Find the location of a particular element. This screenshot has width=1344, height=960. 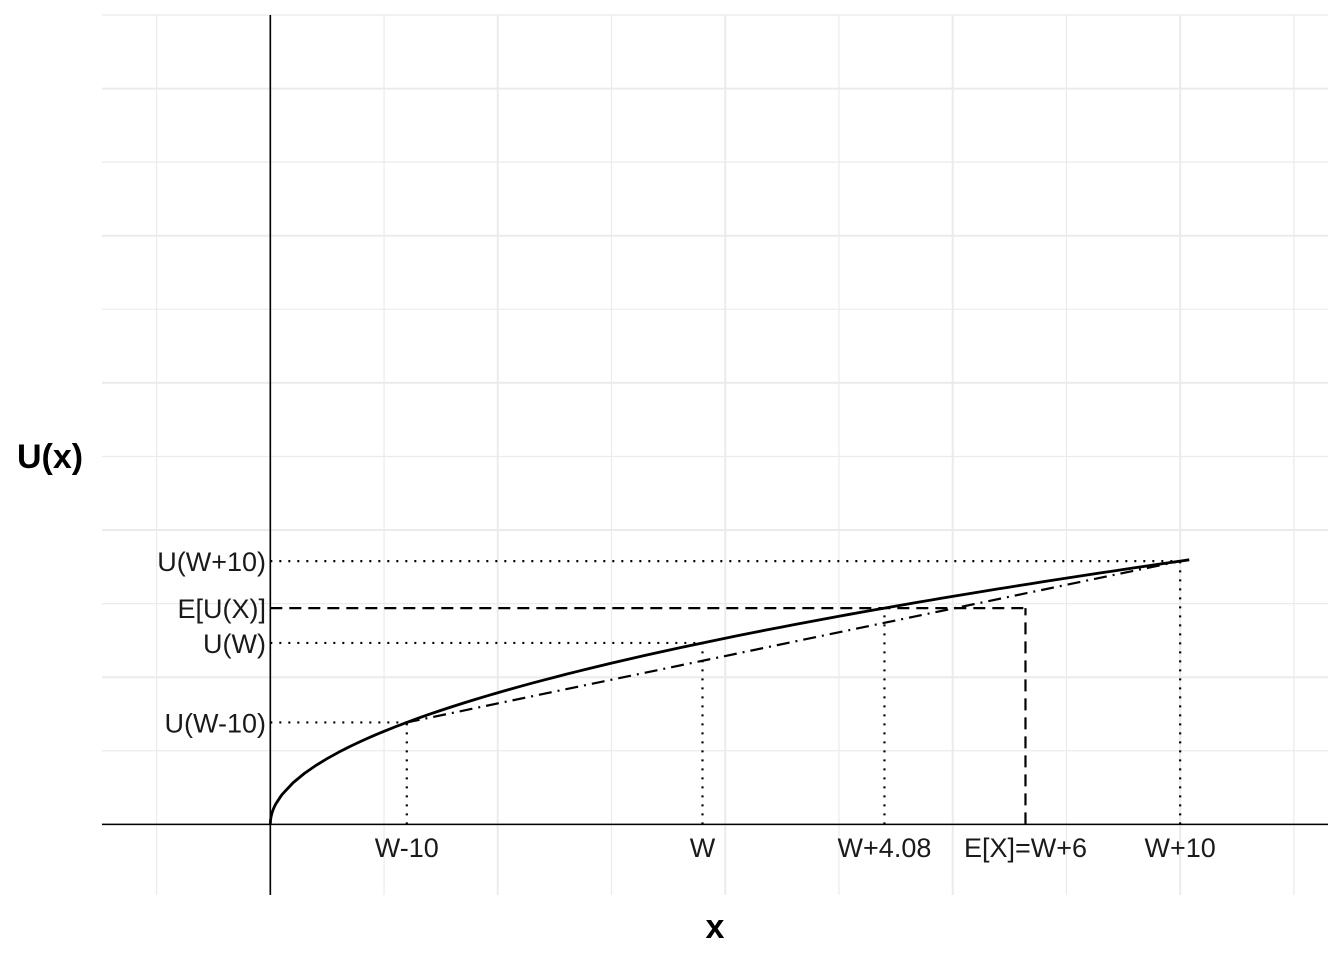

x-tick-label: W+4.08 is located at coordinates (885, 848).